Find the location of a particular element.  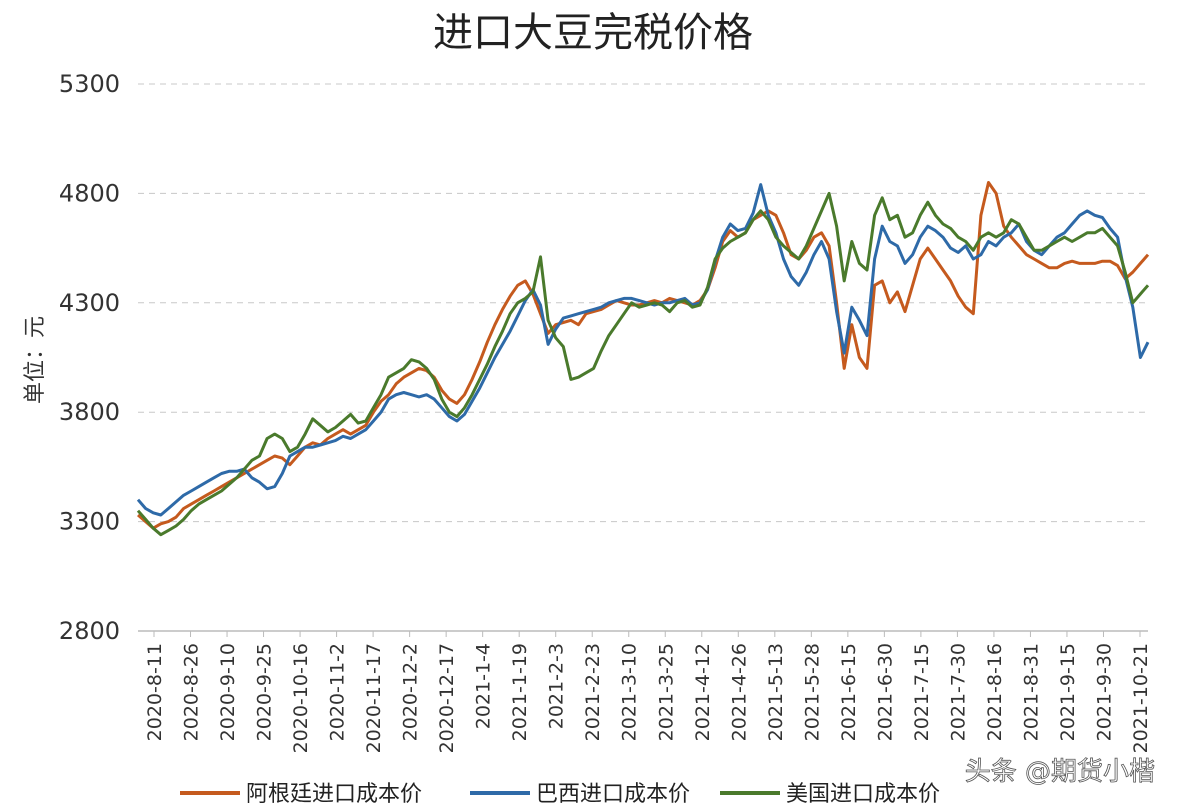

x-tick-label: 2021-6-30 is located at coordinates (885, 692).